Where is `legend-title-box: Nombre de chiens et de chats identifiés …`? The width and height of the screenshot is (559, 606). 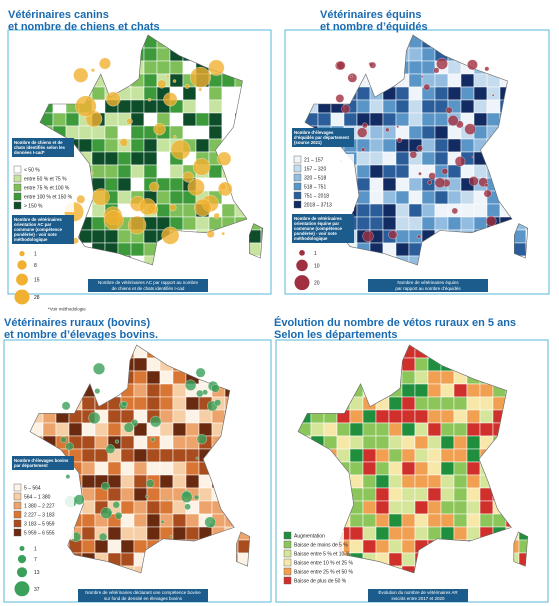
legend-title-box: Nombre de chiens et de chats identifiés … is located at coordinates (43, 147).